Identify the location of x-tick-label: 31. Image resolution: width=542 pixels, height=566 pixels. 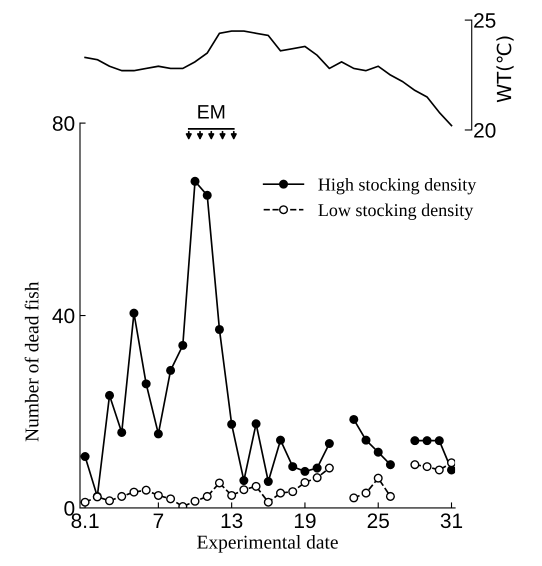
(451, 520).